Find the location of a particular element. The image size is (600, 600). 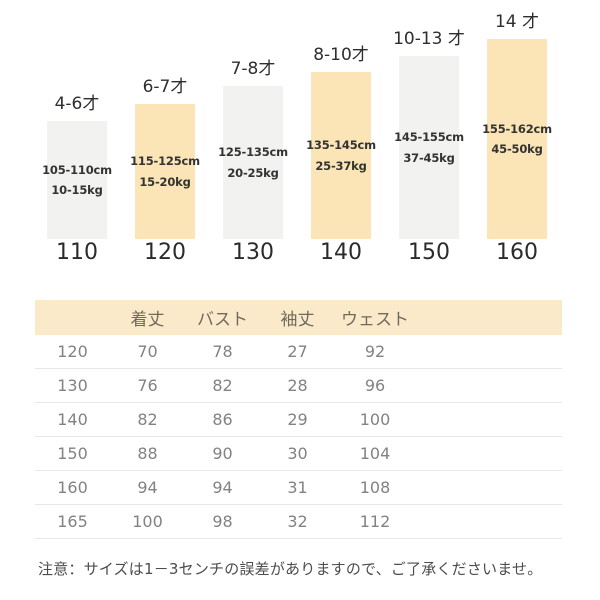

cell-sleeve: 30 is located at coordinates (297, 453).